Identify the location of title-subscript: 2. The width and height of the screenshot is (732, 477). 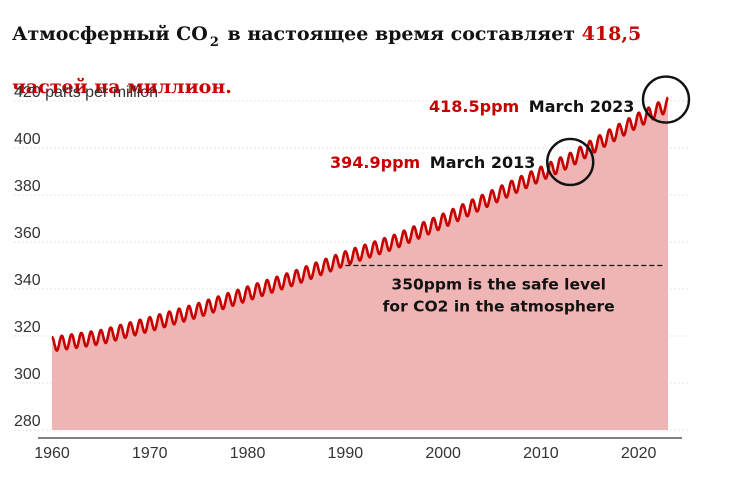
(214, 42).